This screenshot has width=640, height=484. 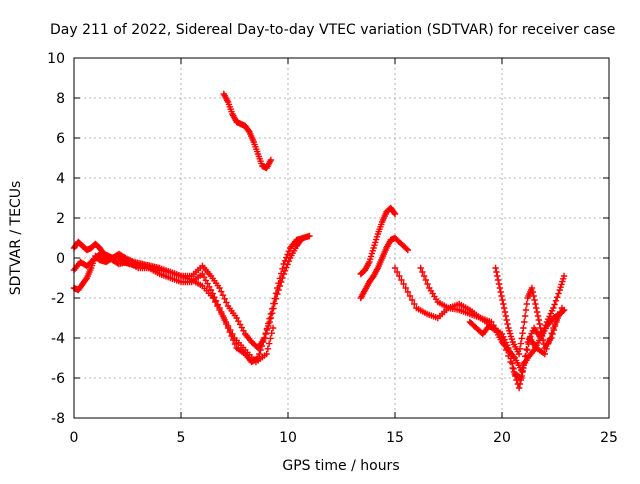 What do you see at coordinates (16, 238) in the screenshot?
I see `y-axis-label: SDTVAR / TECUs` at bounding box center [16, 238].